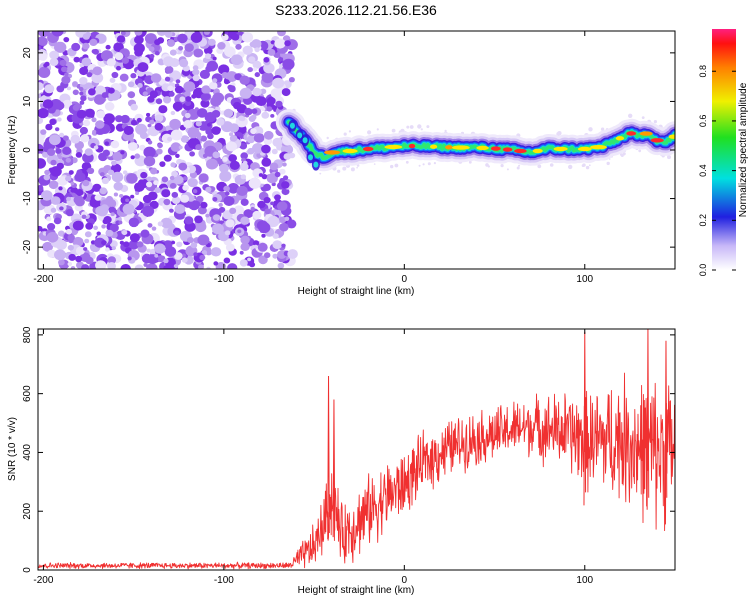  What do you see at coordinates (27, 101) in the screenshot?
I see `y-tick-label: 10` at bounding box center [27, 101].